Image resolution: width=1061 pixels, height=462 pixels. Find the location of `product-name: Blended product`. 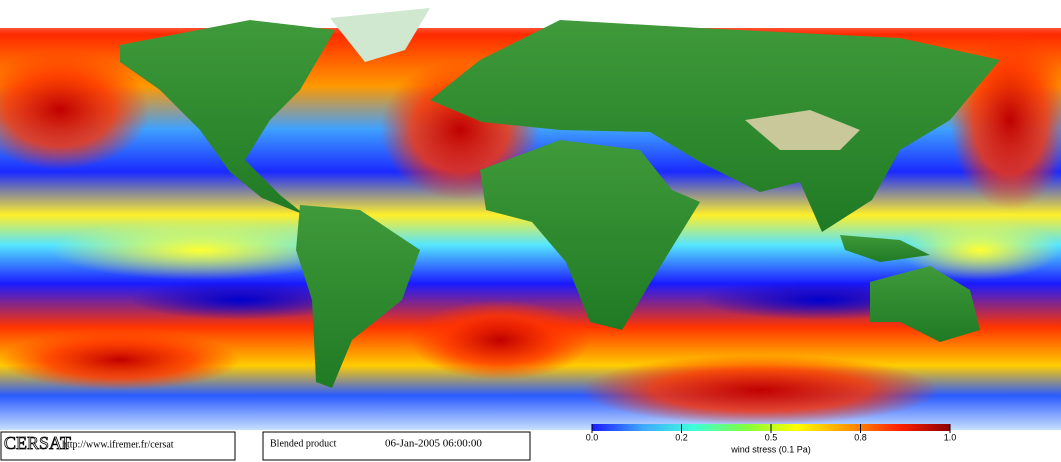

product-name: Blended product is located at coordinates (303, 443).